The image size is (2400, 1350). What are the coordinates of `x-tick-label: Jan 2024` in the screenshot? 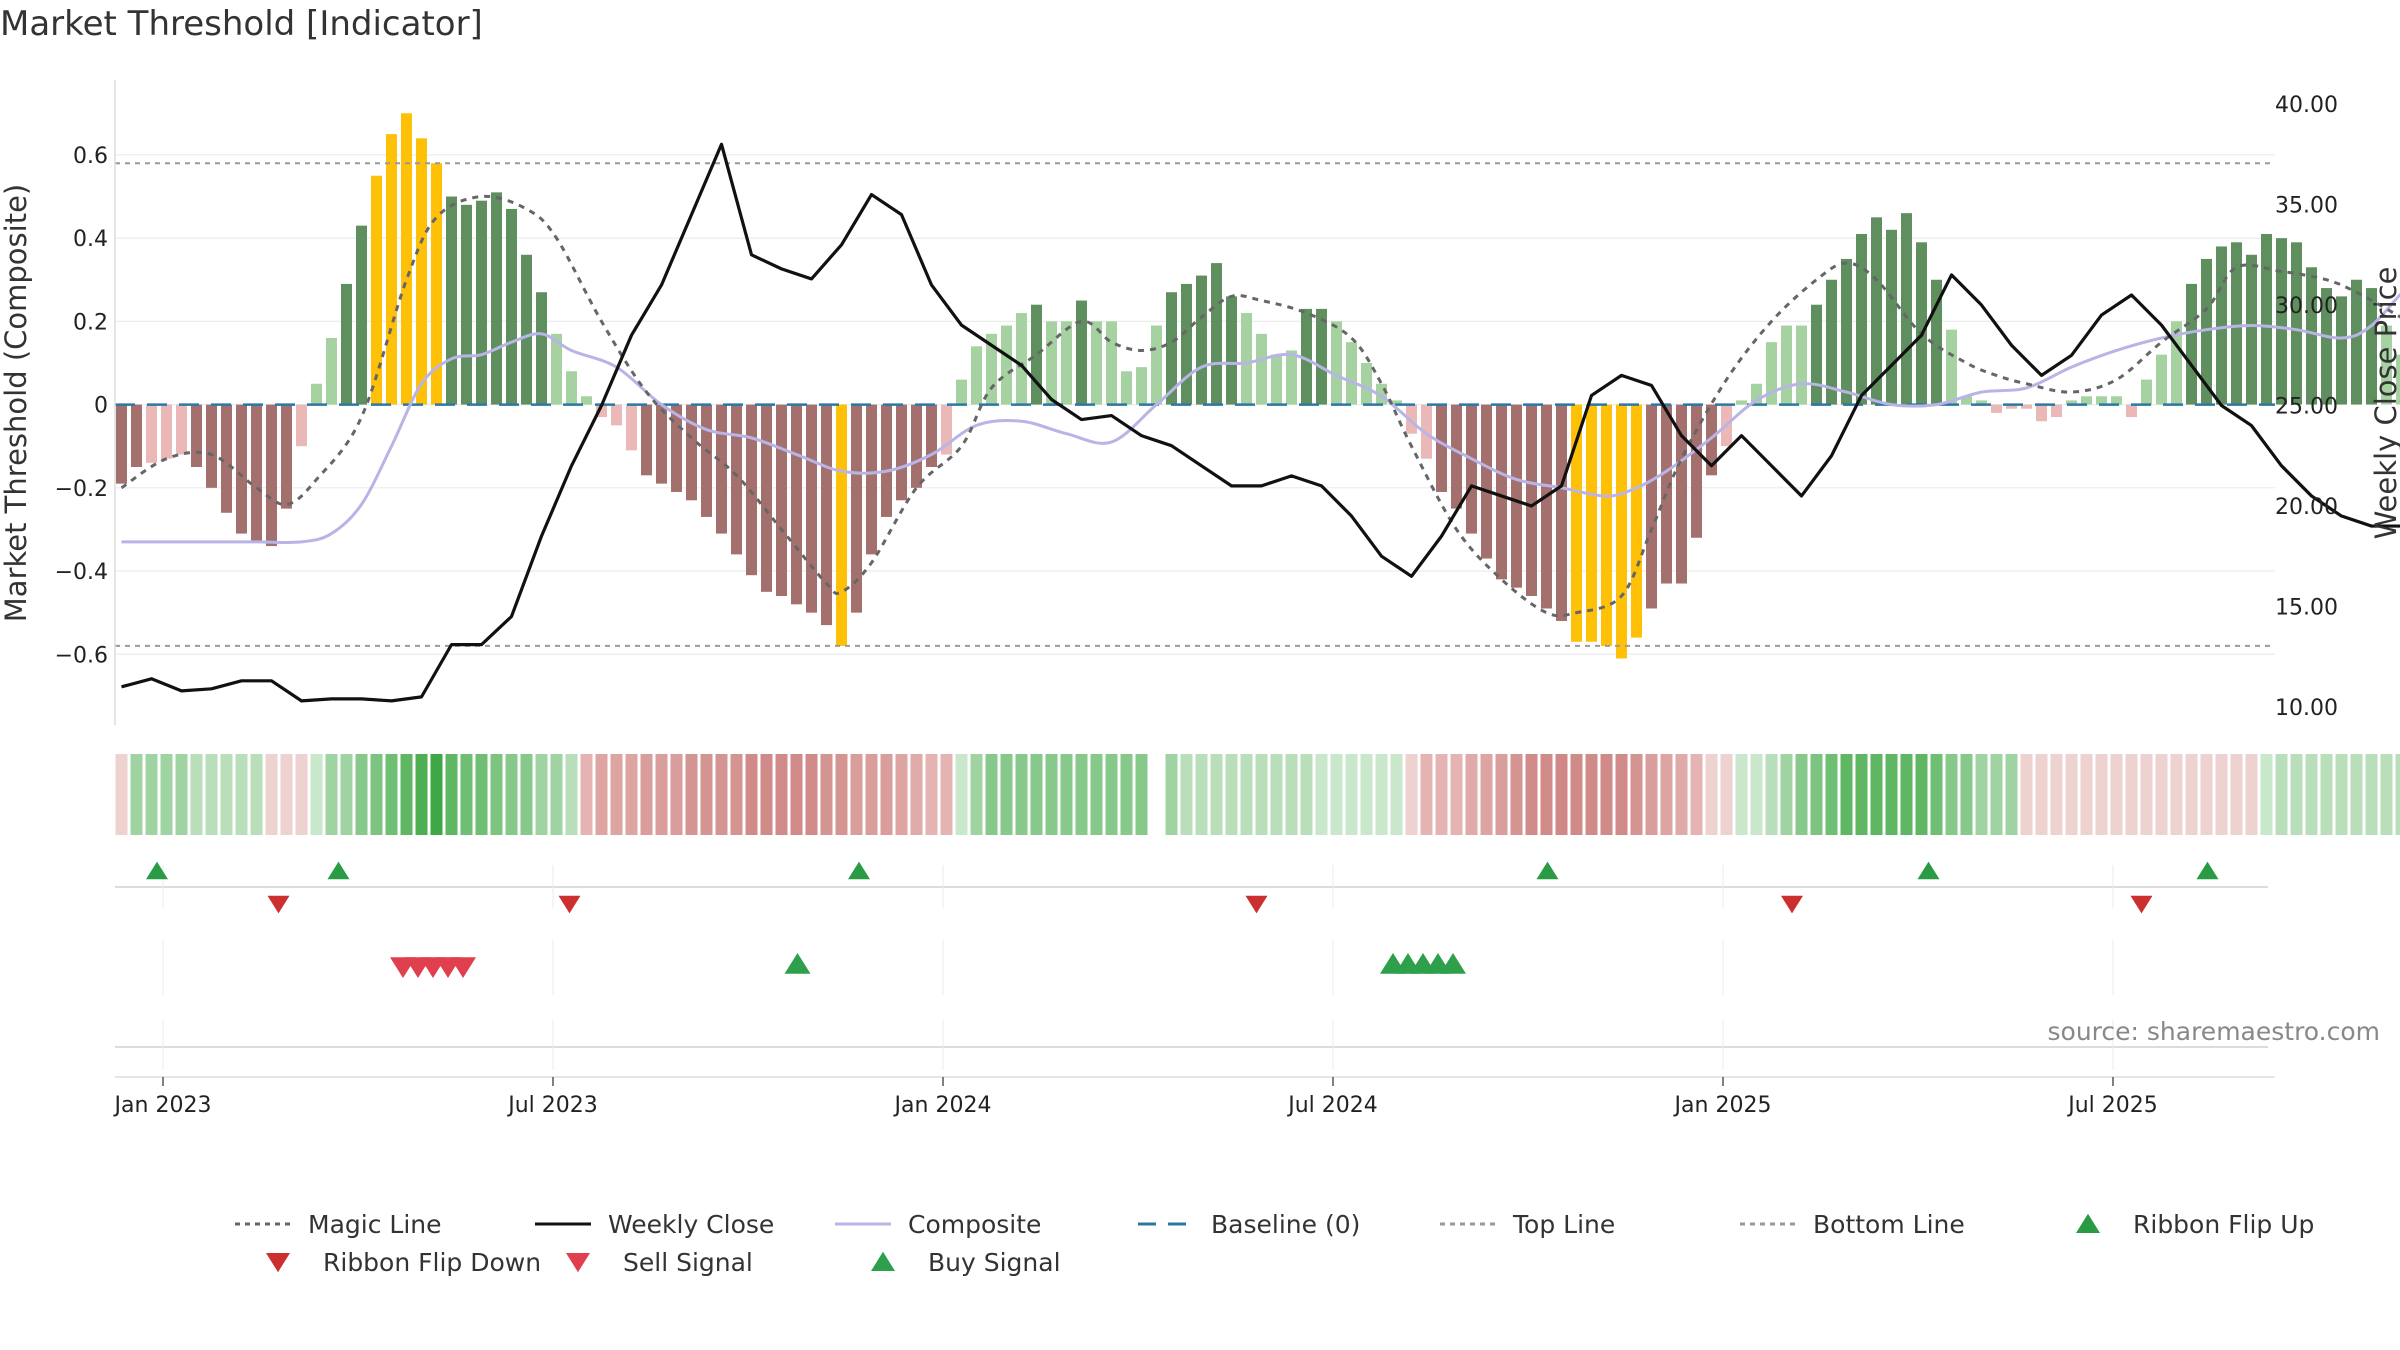 It's located at (942, 1105).